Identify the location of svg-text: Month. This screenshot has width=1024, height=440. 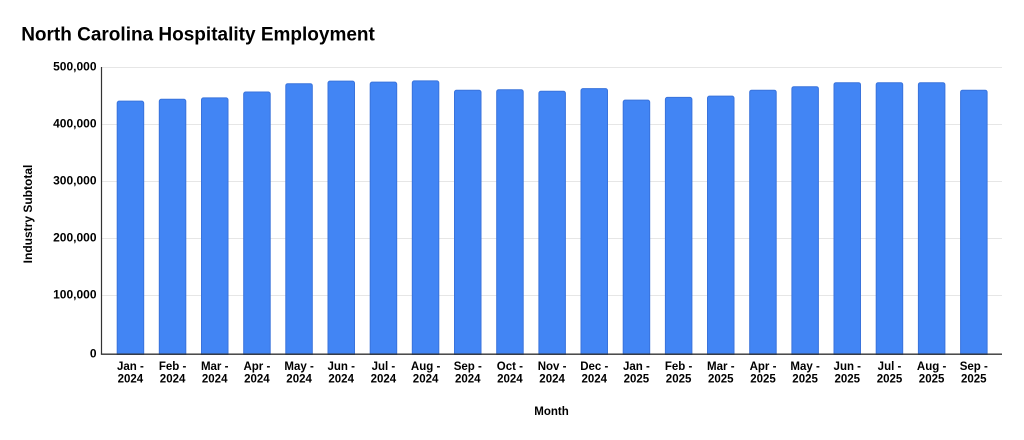
(551, 412).